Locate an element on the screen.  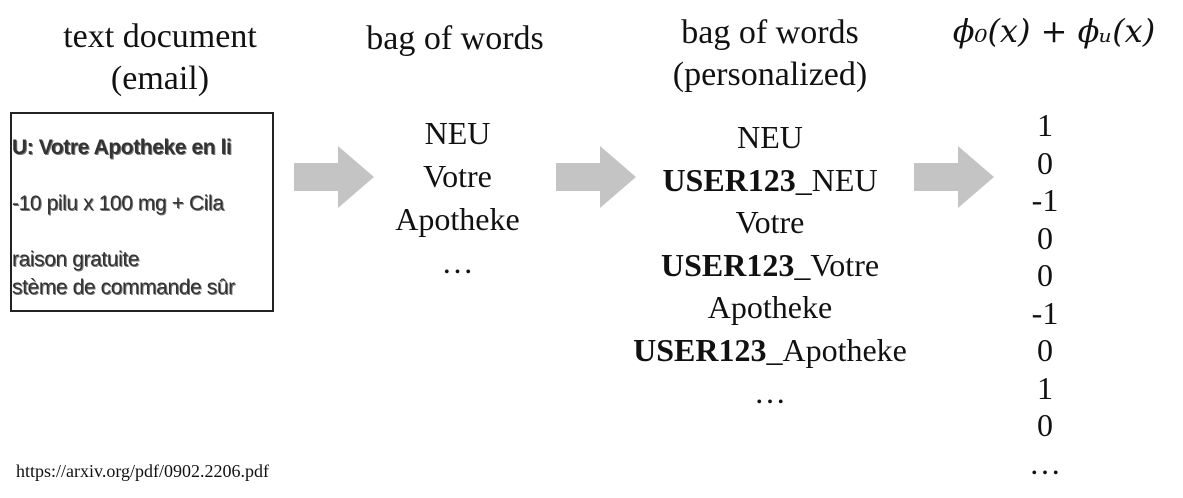
word-text: NEU is located at coordinates (770, 137).